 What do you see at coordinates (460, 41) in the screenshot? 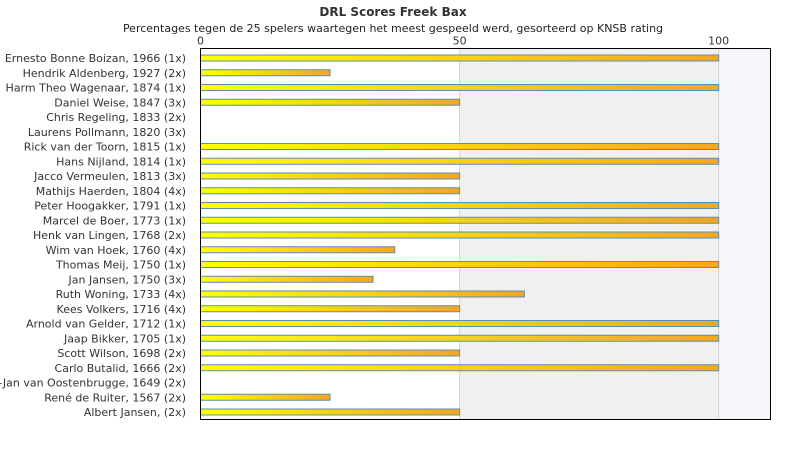
I see `x-tick-label: 50` at bounding box center [460, 41].